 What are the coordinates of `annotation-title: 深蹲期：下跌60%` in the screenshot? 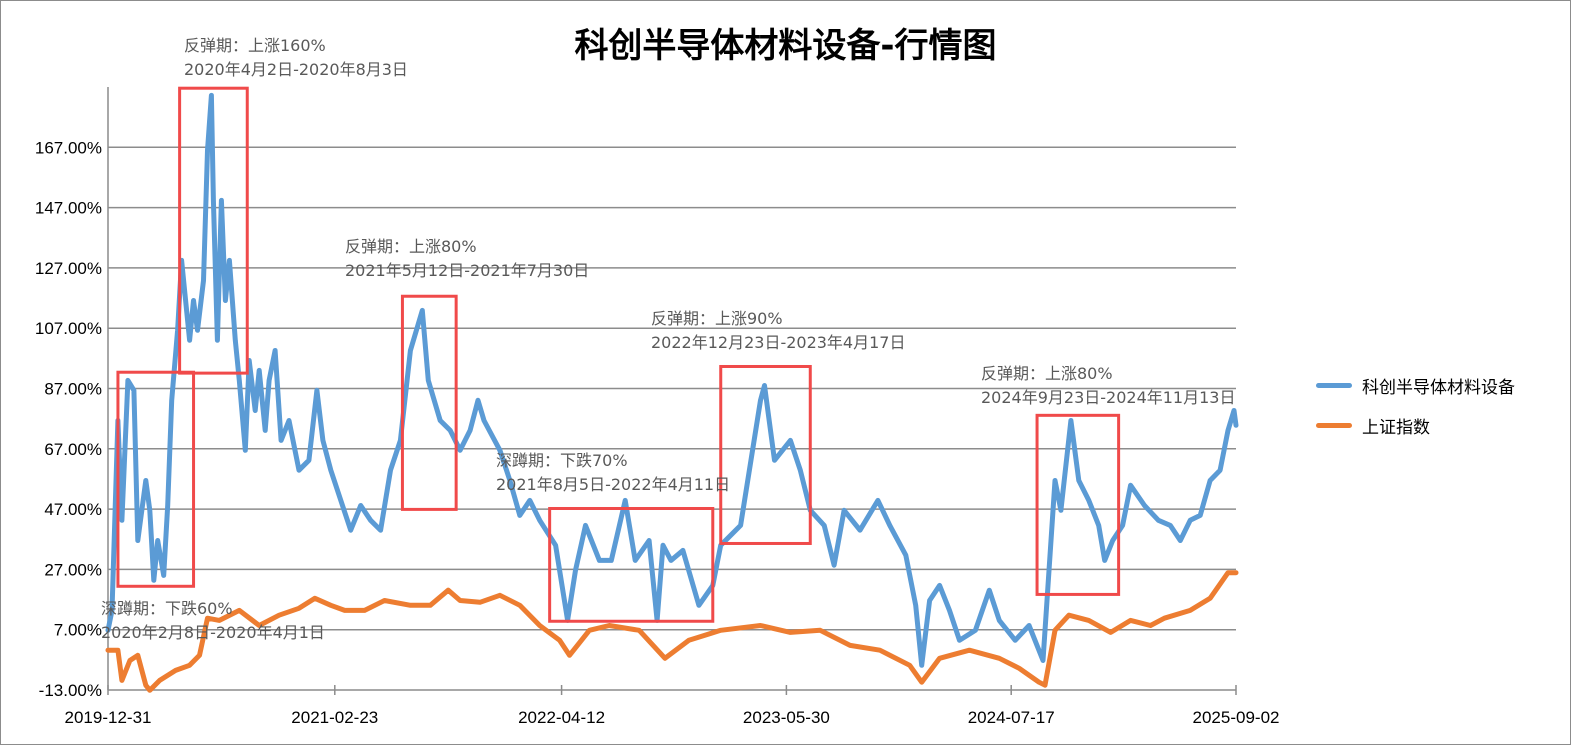 It's located at (167, 608).